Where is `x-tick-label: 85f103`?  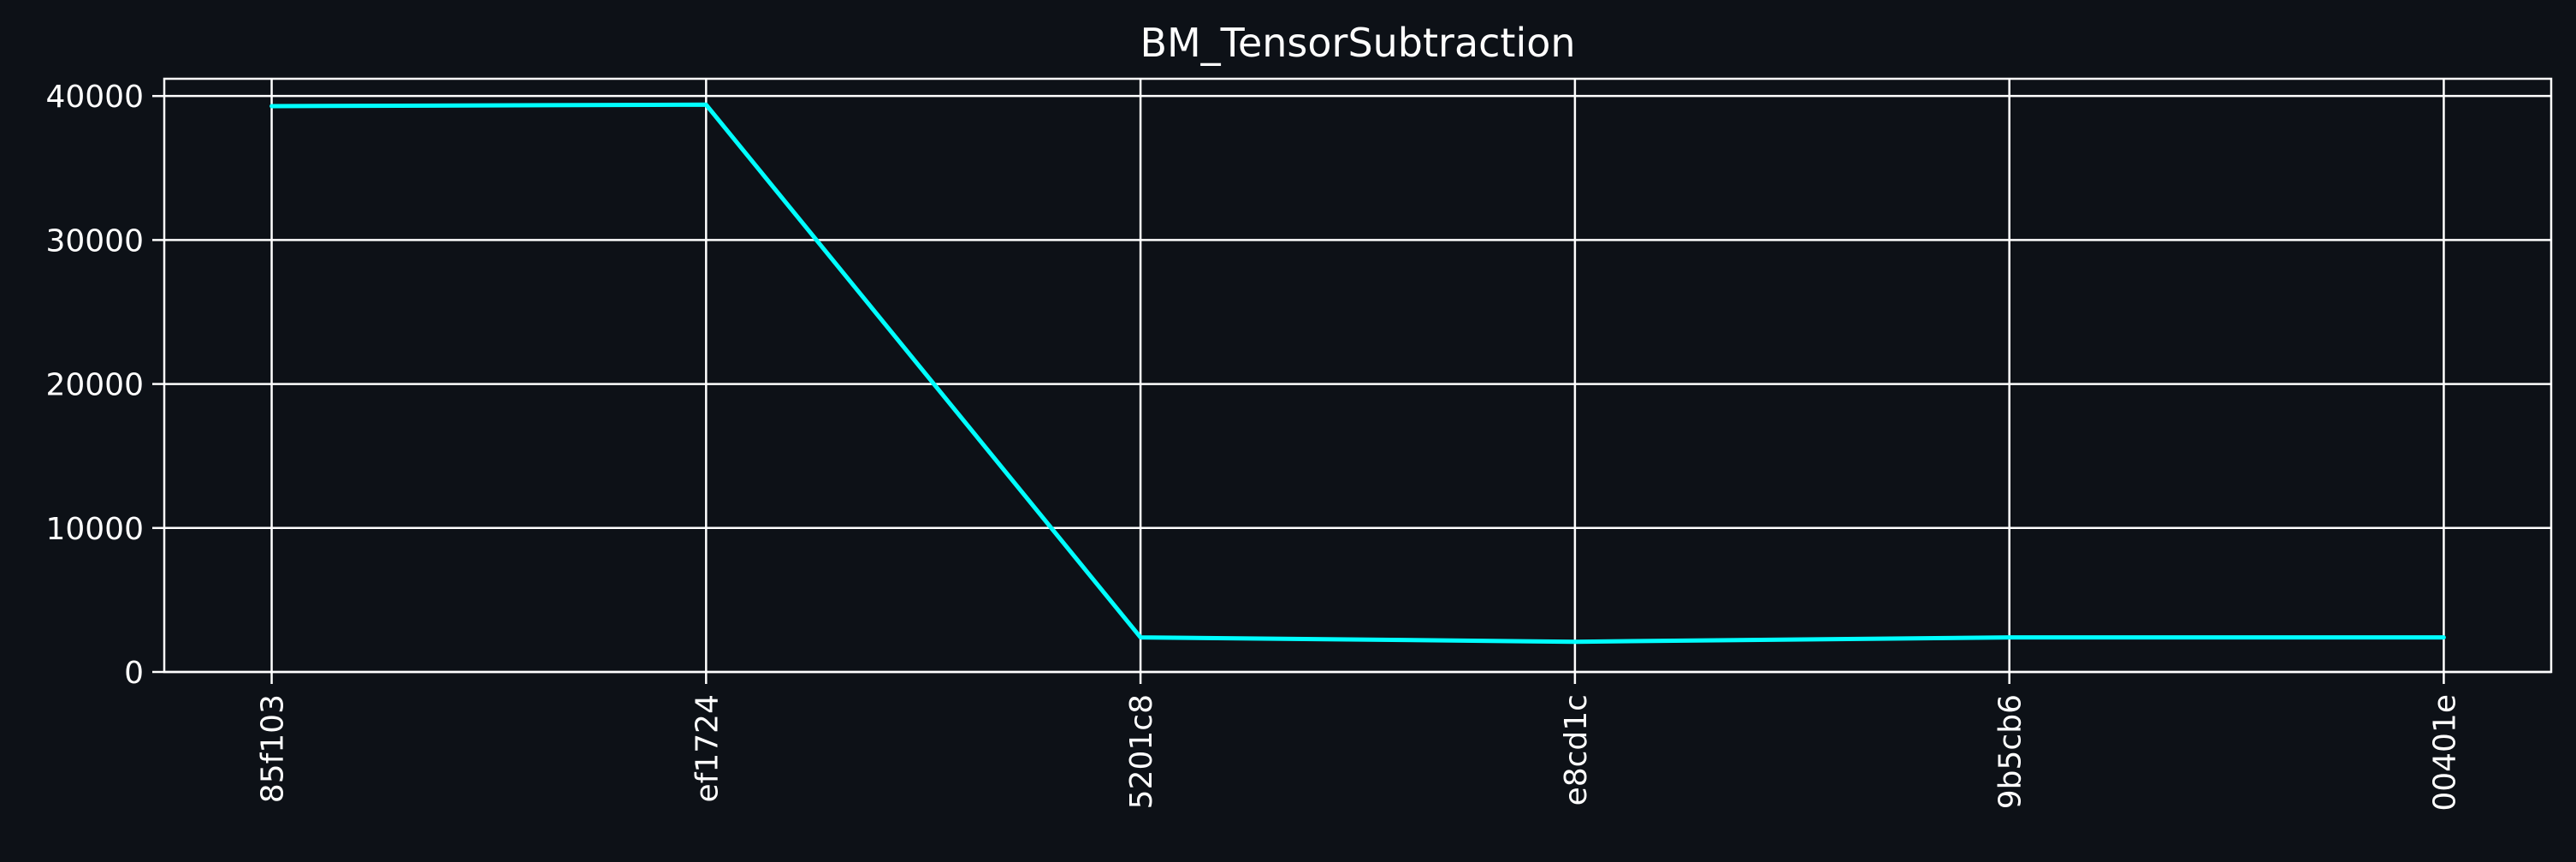 x-tick-label: 85f103 is located at coordinates (273, 748).